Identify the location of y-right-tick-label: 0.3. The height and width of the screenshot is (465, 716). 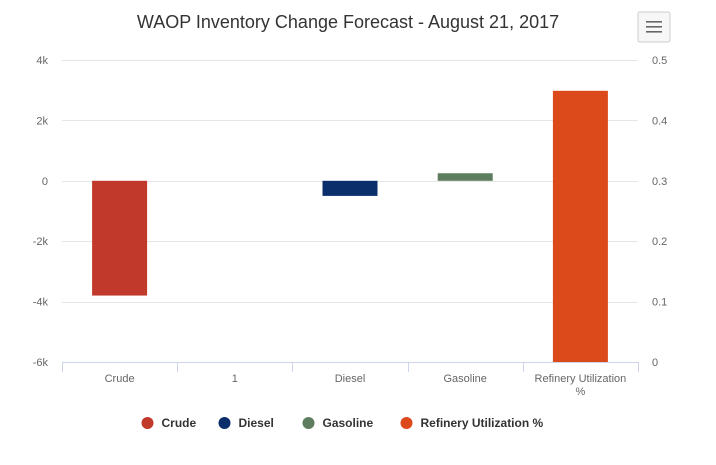
(659, 182).